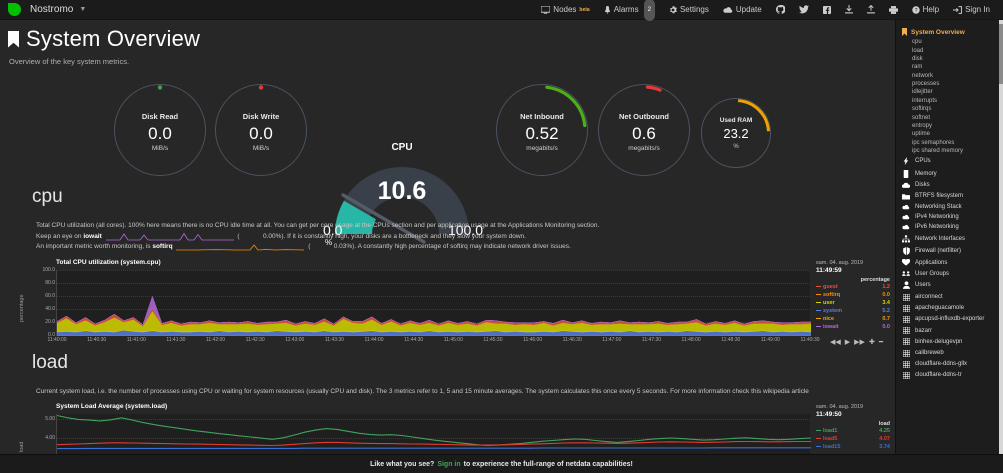  What do you see at coordinates (949, 364) in the screenshot?
I see `sidebar-item-cloudflare-ddns-gllx: cloudflare-ddns-gllx` at bounding box center [949, 364].